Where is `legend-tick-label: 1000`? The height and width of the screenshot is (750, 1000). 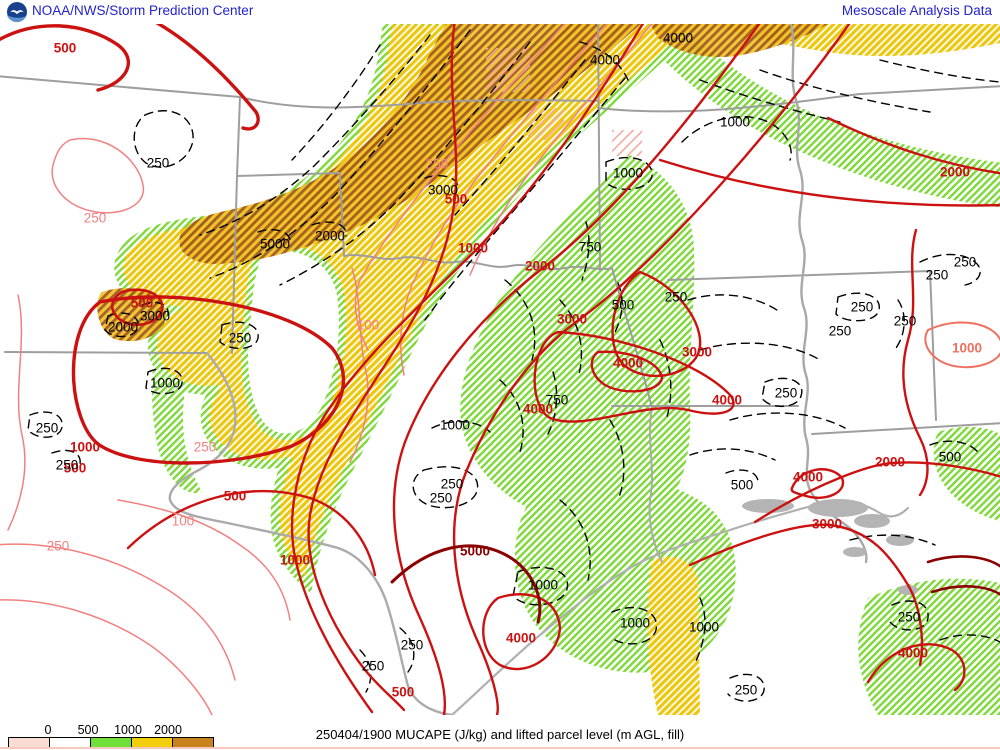
legend-tick-label: 1000 is located at coordinates (128, 730).